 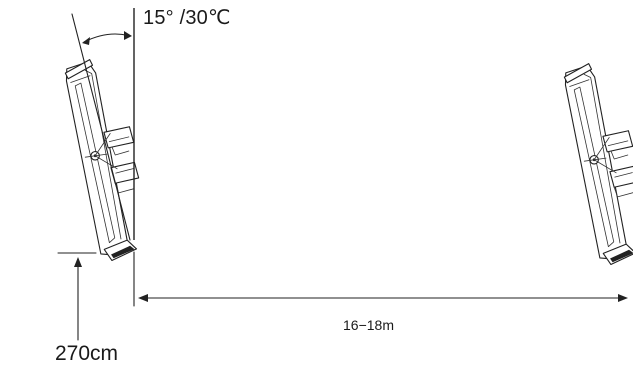 I want to click on angle-arrow-left, so click(x=86, y=41).